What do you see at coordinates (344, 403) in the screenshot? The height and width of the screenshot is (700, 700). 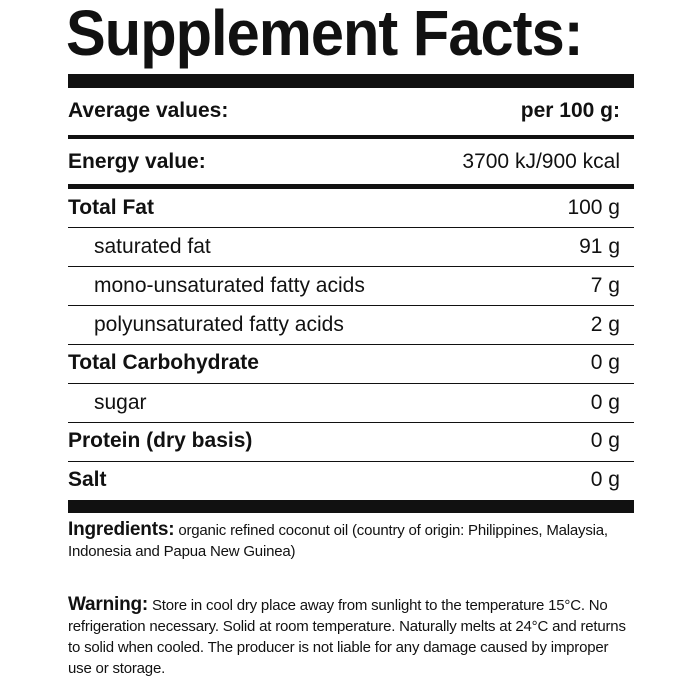 I see `row: sugar 0 g` at bounding box center [344, 403].